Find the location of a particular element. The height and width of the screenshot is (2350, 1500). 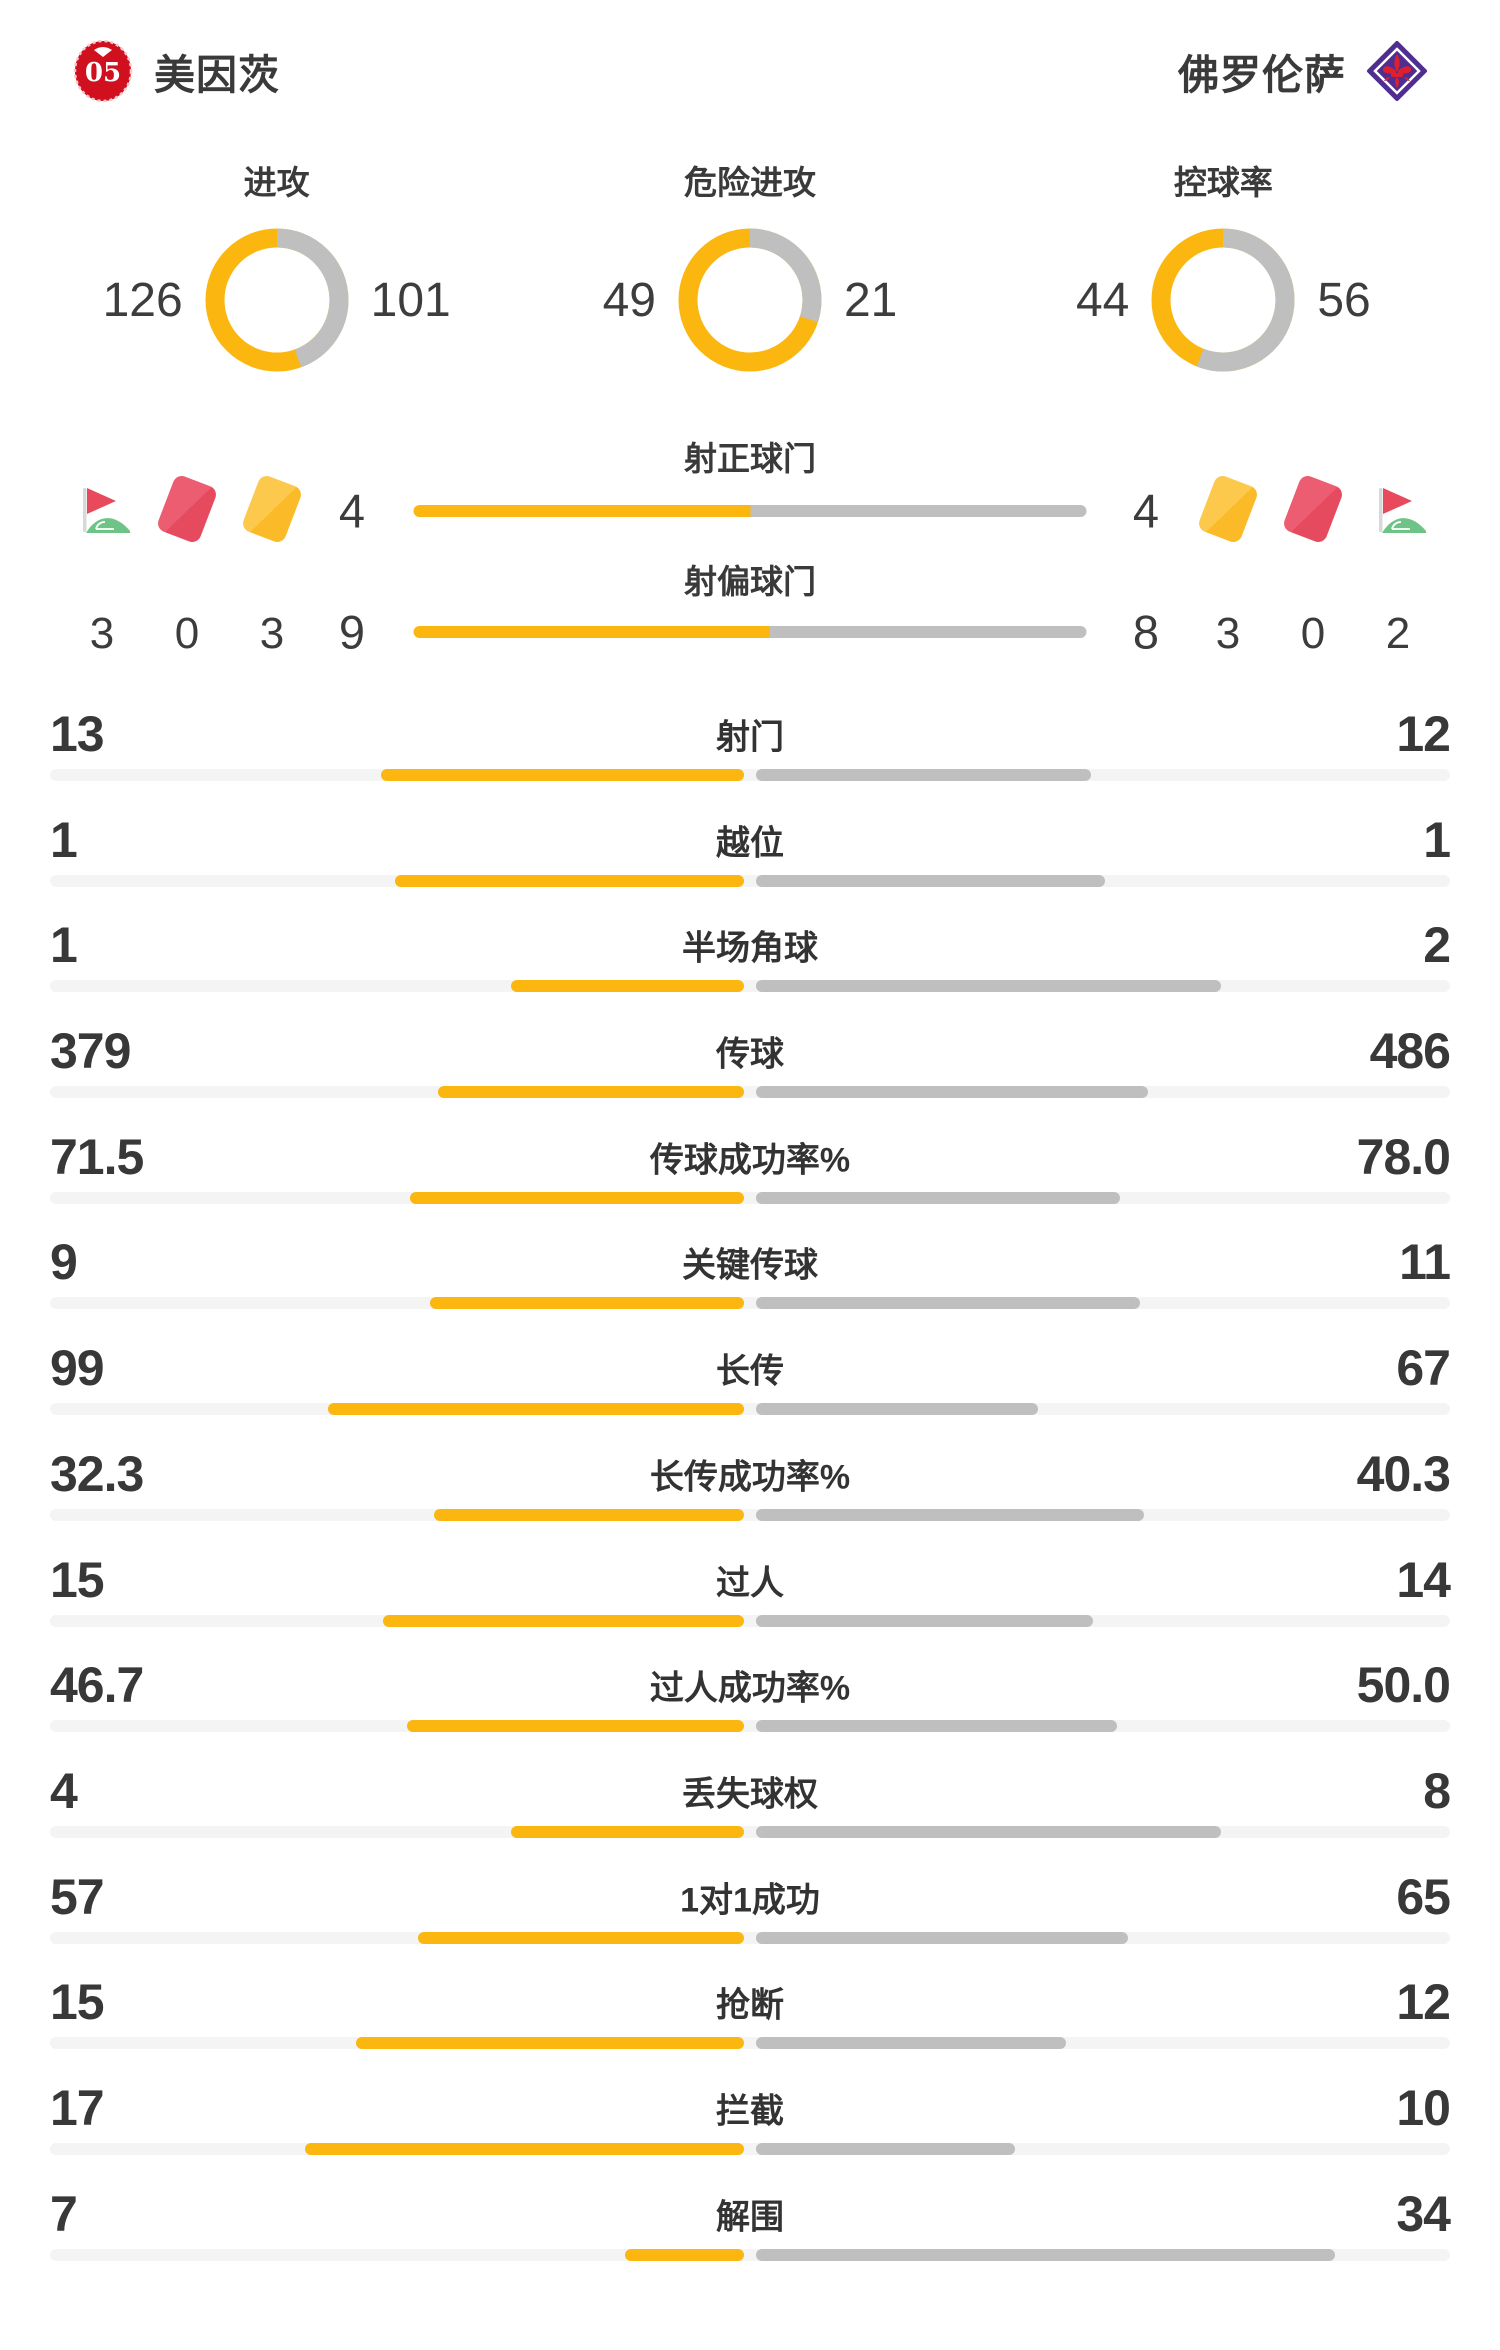

stat-away-value: 14 is located at coordinates (1423, 1579).